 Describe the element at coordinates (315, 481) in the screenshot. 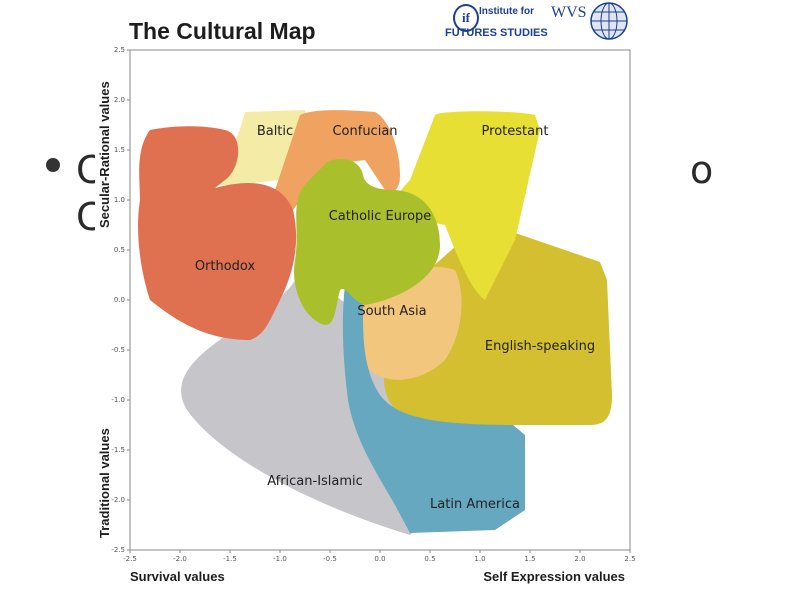

I see `region-label-african-islamic: African-Islamic` at that location.